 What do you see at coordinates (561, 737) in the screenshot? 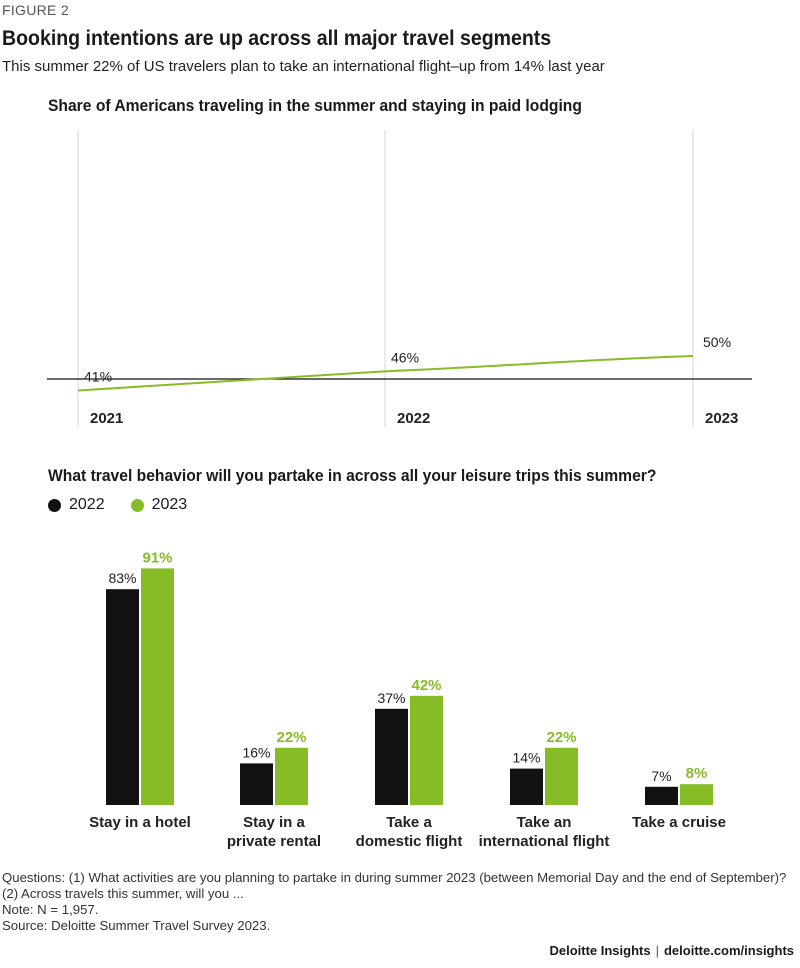
I see `bar-label-2023-take-an-international-flight: 22%` at bounding box center [561, 737].